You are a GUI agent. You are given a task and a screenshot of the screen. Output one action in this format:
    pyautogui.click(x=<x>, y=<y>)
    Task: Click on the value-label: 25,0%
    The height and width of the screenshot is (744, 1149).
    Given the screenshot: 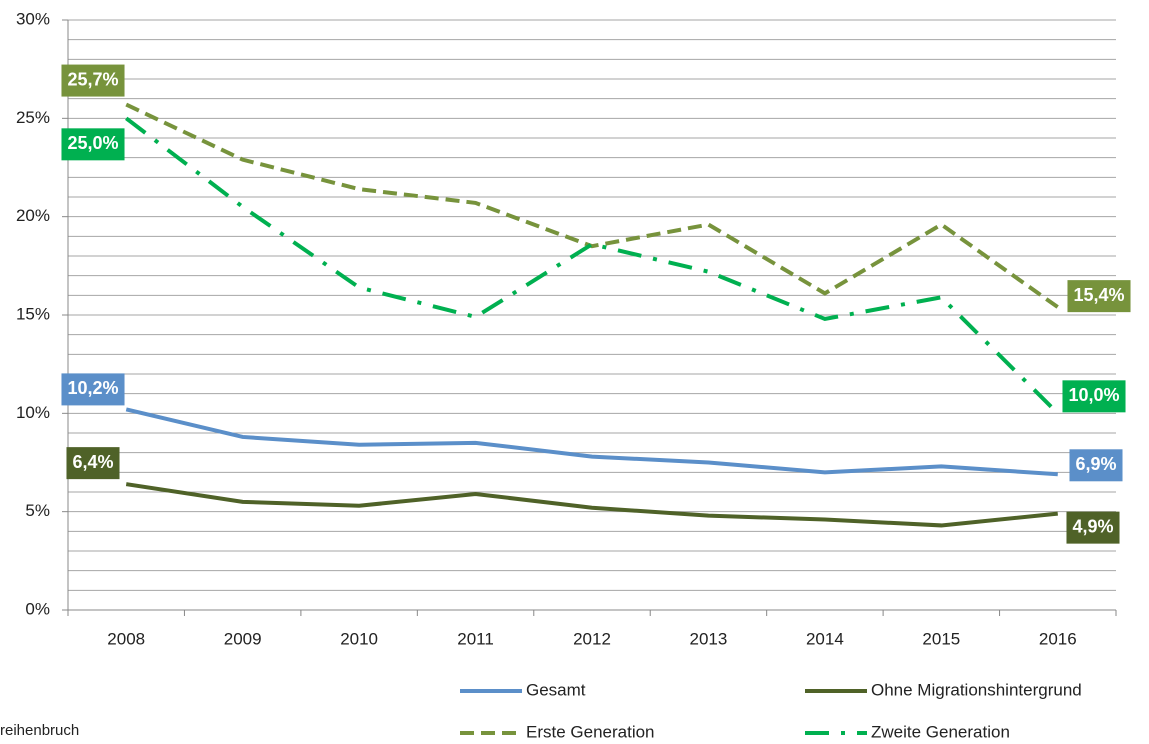 What is the action you would take?
    pyautogui.click(x=93, y=144)
    